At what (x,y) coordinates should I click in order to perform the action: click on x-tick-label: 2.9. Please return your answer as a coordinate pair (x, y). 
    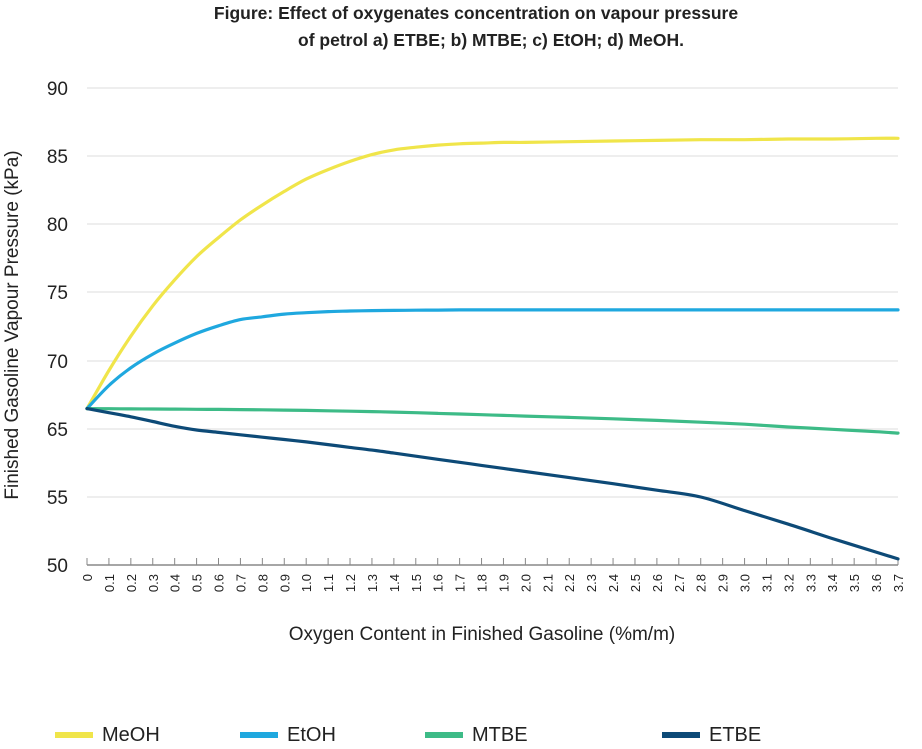
    Looking at the image, I should click on (723, 583).